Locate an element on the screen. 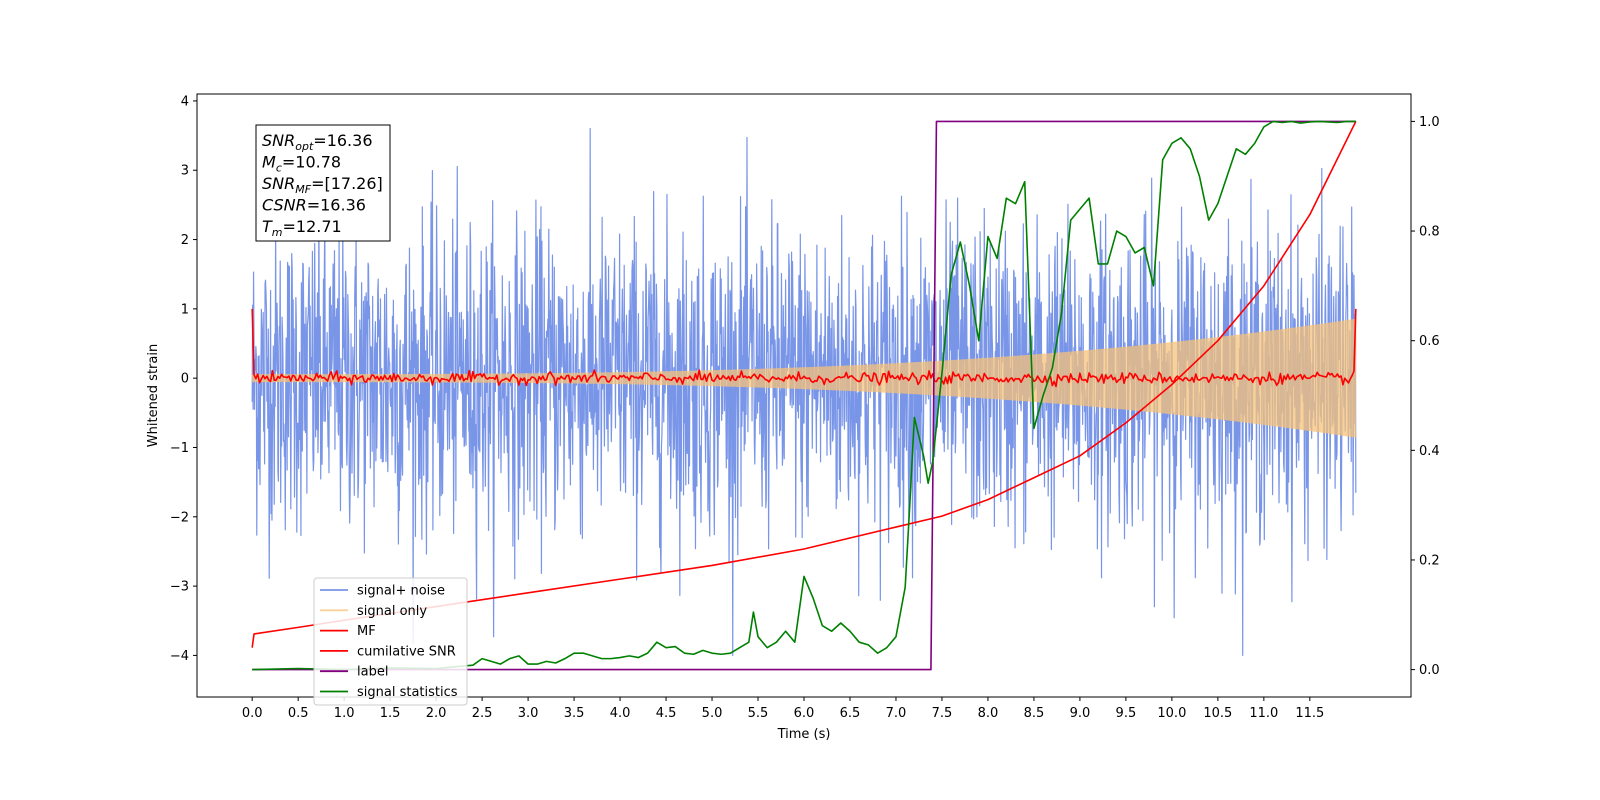  y-tick-label: 2 is located at coordinates (185, 240).